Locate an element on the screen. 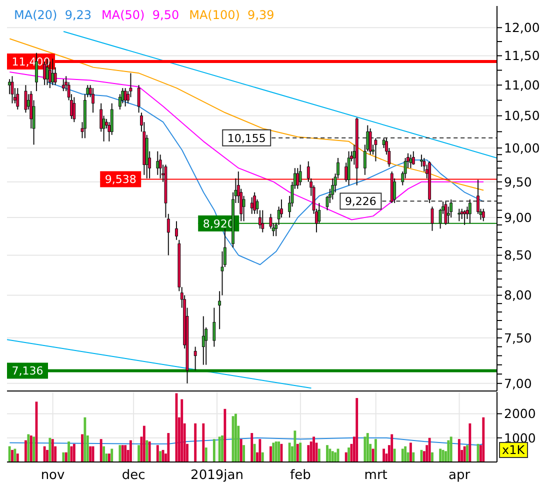 The image size is (545, 500). text: MA(50) 9,50 is located at coordinates (141, 15).